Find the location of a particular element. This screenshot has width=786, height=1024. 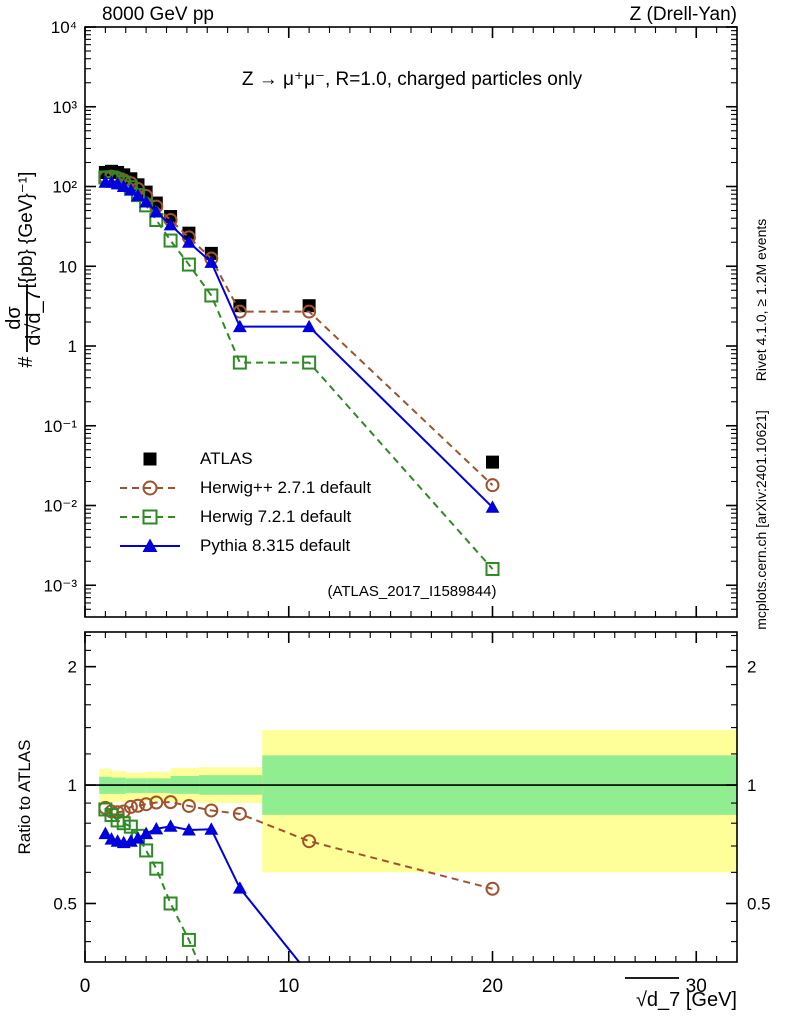

x-tick-label: 20 is located at coordinates (492, 986).